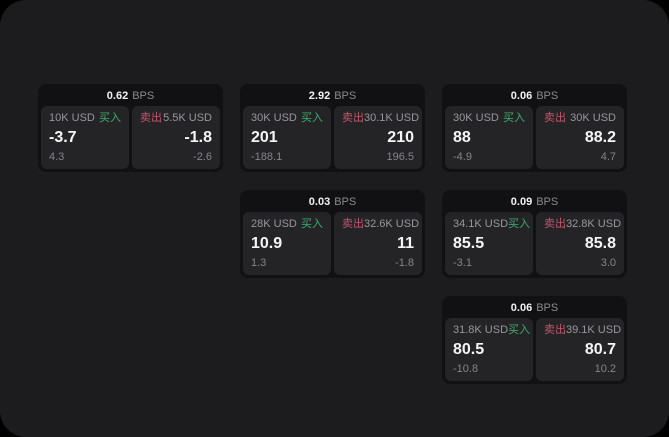 The width and height of the screenshot is (669, 437). I want to click on quote-panels: 30K USD 买入 88 -4.9 卖出 30K USD 88.2 4.7, so click(534, 137).